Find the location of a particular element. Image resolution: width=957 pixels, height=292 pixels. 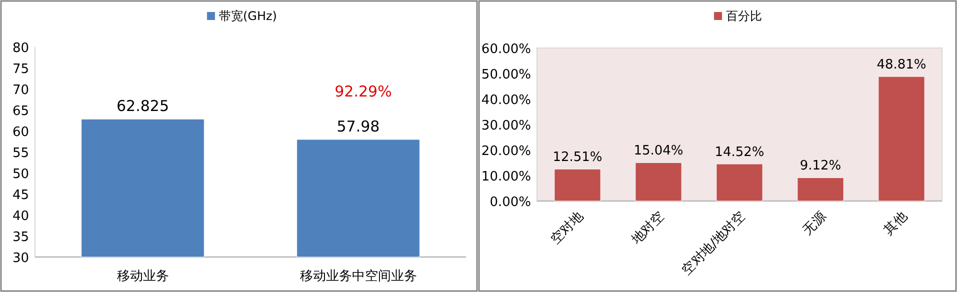

x-tick-label: 空对地 is located at coordinates (567, 228).